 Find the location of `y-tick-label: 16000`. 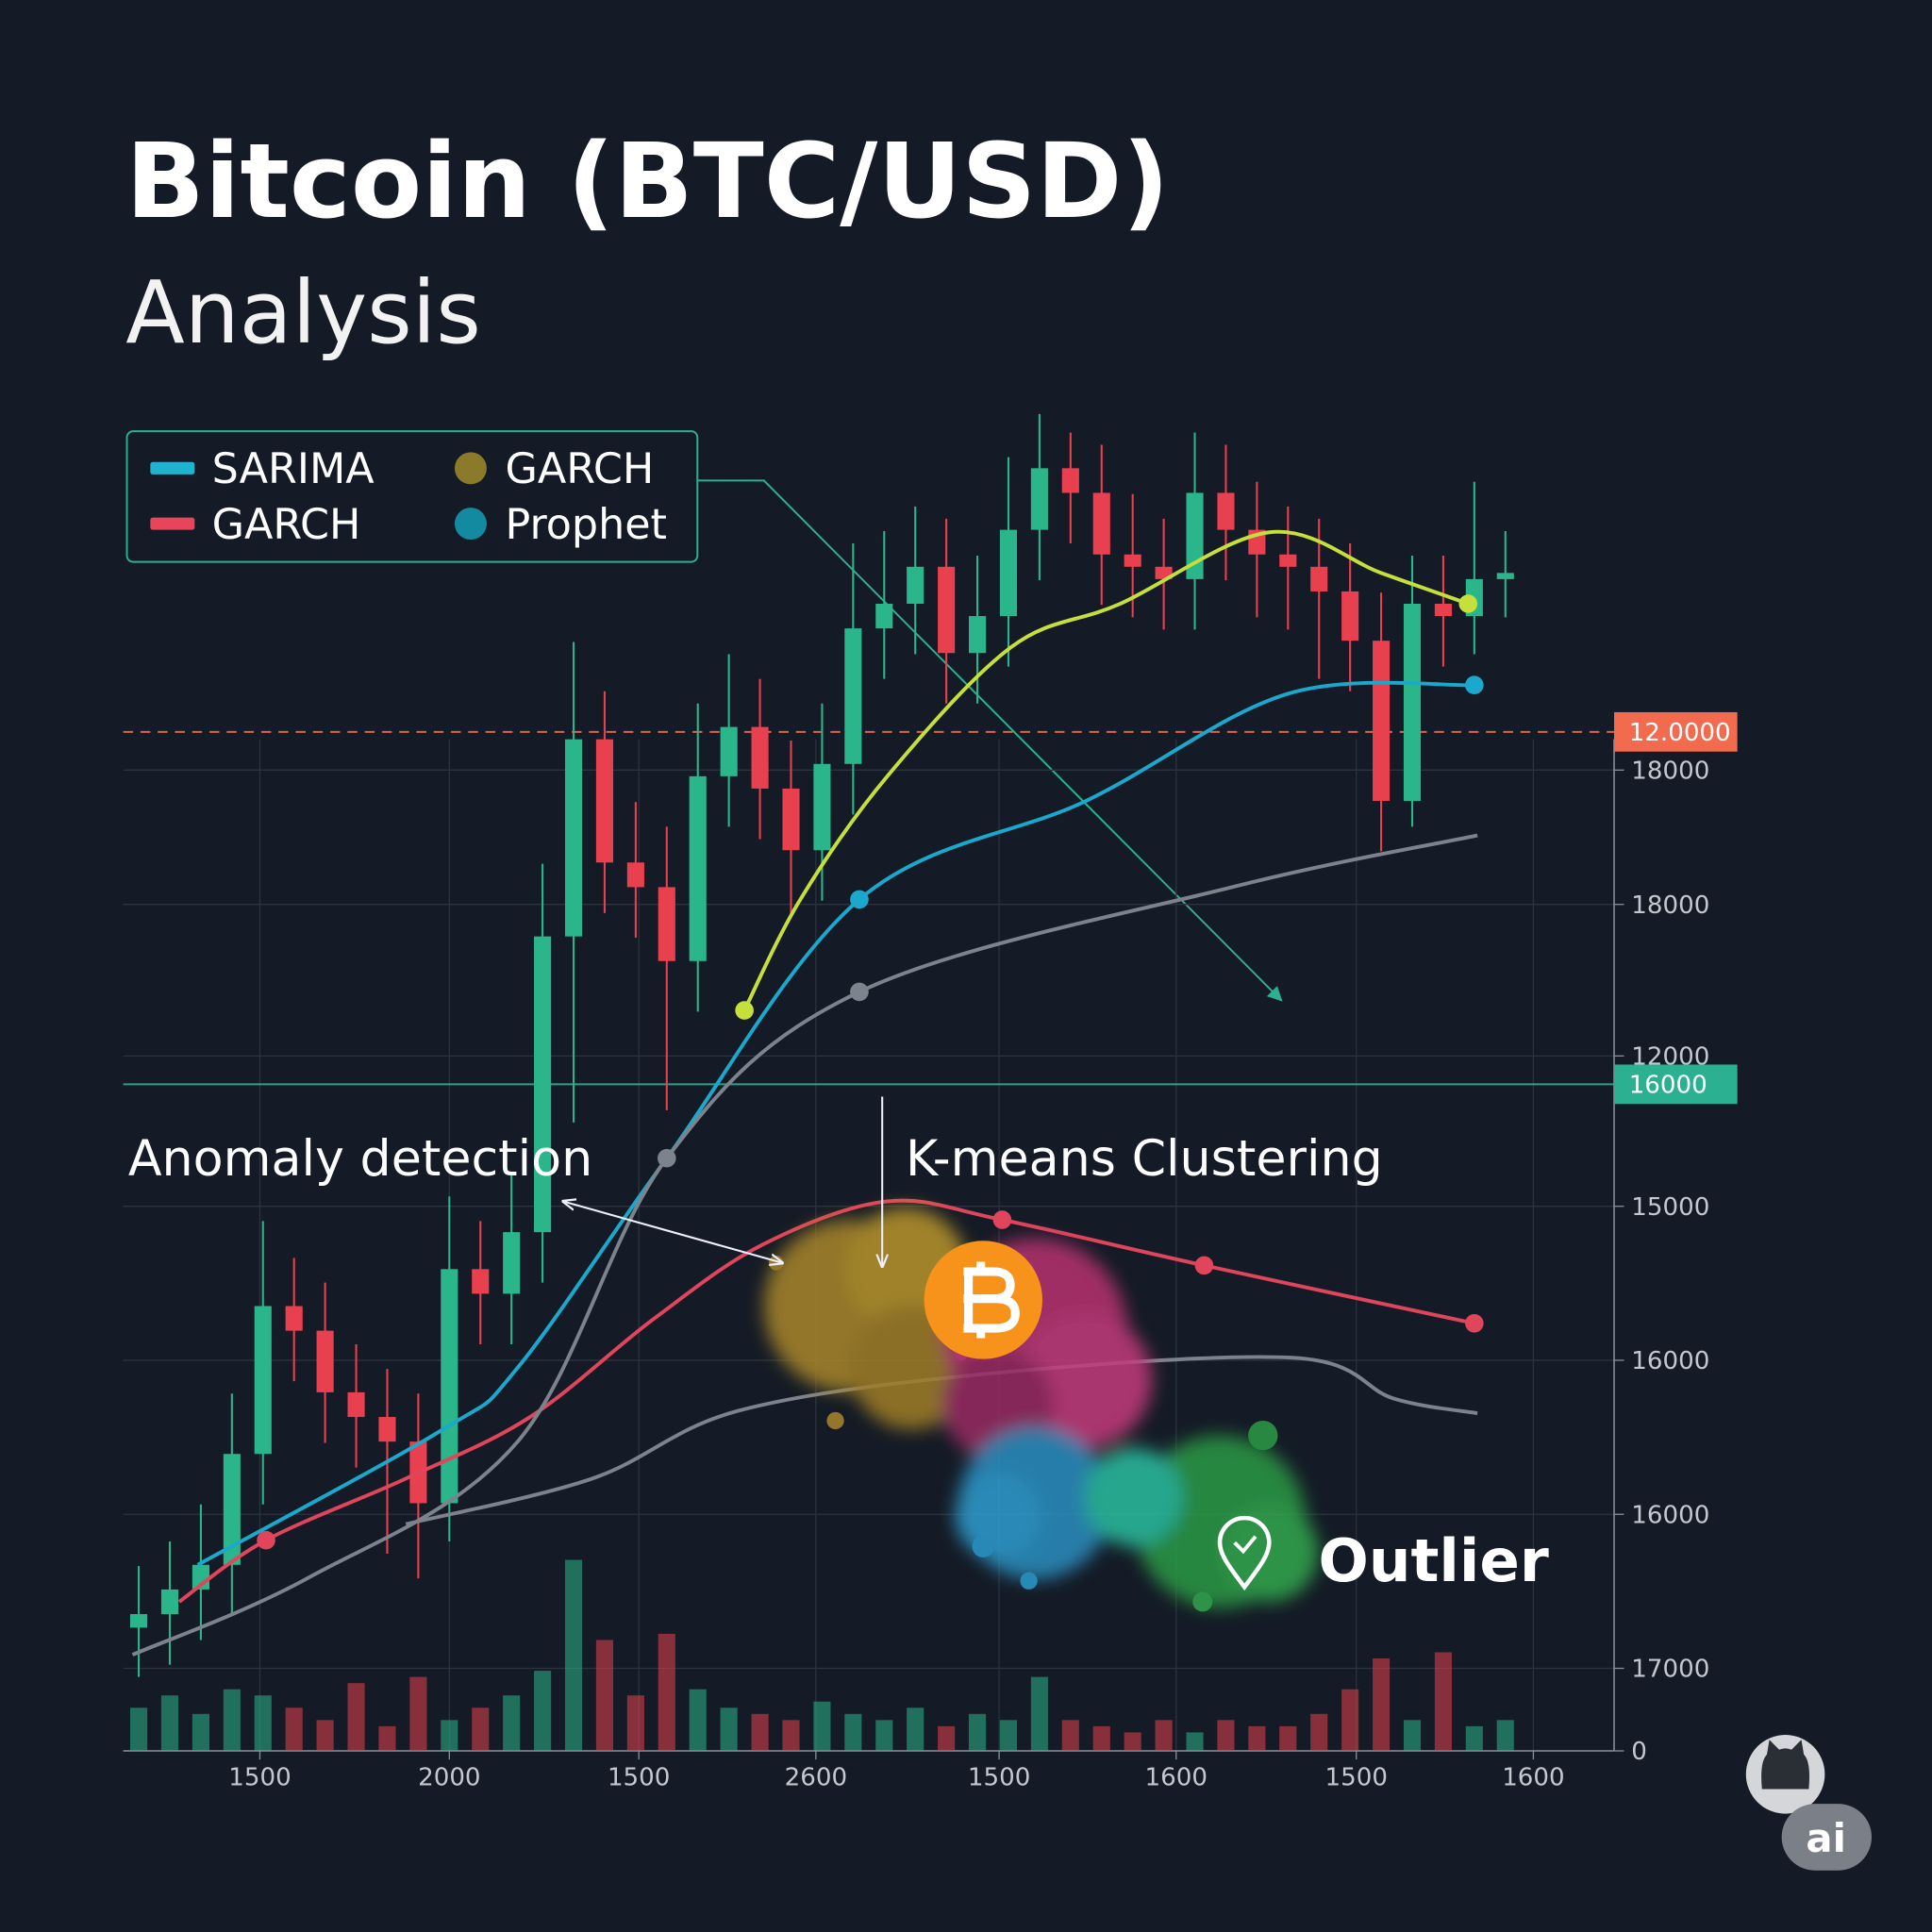

y-tick-label: 16000 is located at coordinates (1670, 1515).